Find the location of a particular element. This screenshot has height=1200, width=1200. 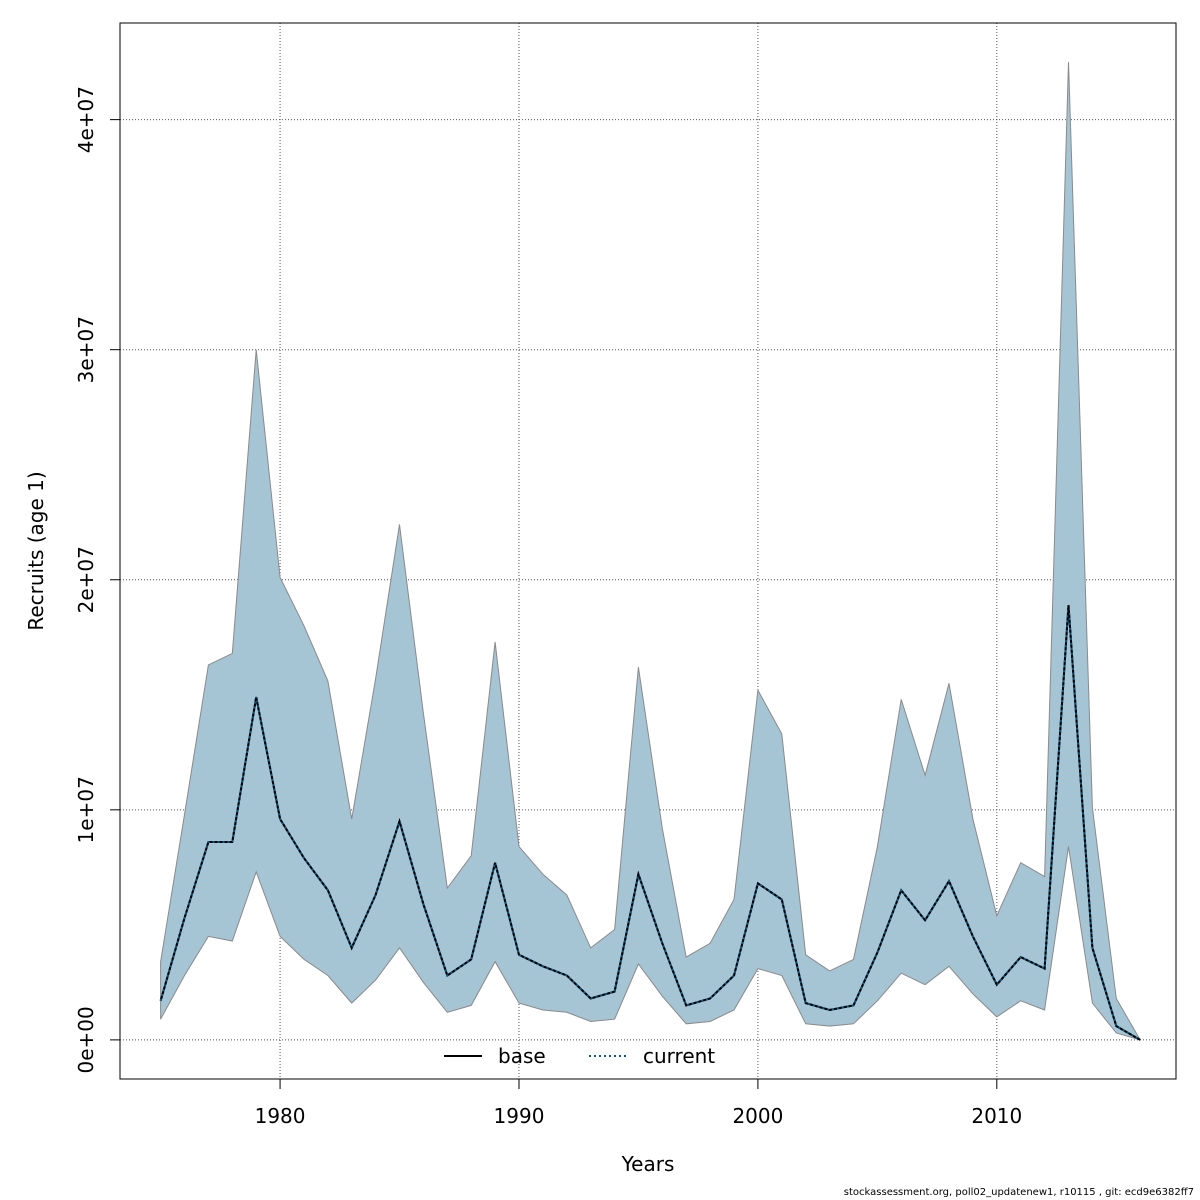

x-tick-label-1: 1990 is located at coordinates (519, 1116).